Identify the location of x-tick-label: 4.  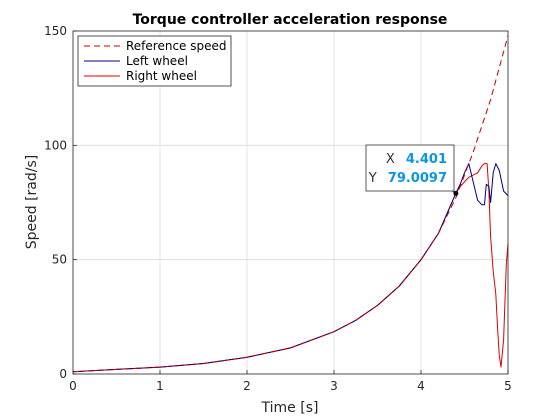
(421, 386).